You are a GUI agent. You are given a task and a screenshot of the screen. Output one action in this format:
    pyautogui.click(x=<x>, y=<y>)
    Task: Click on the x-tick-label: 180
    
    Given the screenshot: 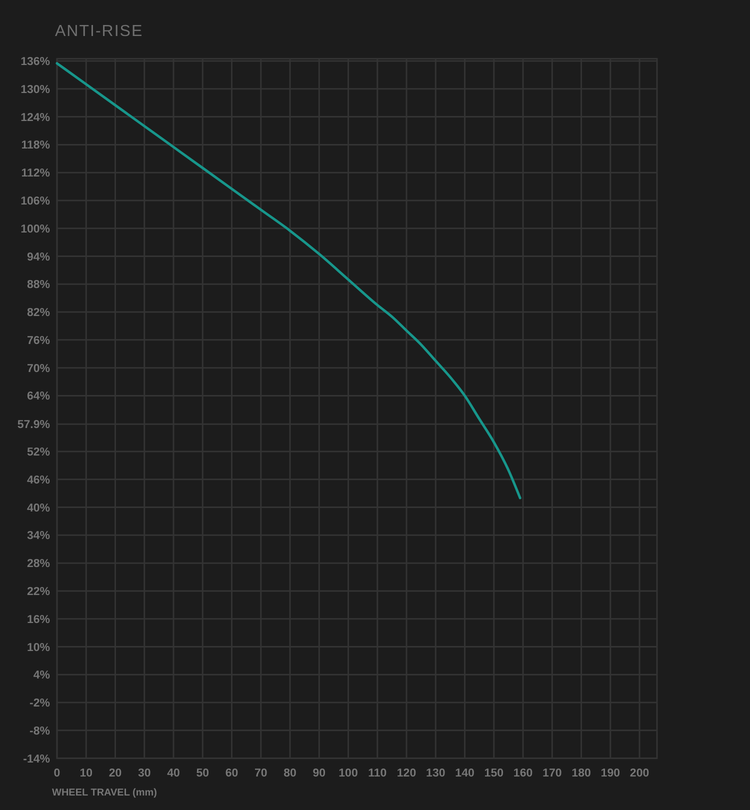 What is the action you would take?
    pyautogui.click(x=581, y=773)
    